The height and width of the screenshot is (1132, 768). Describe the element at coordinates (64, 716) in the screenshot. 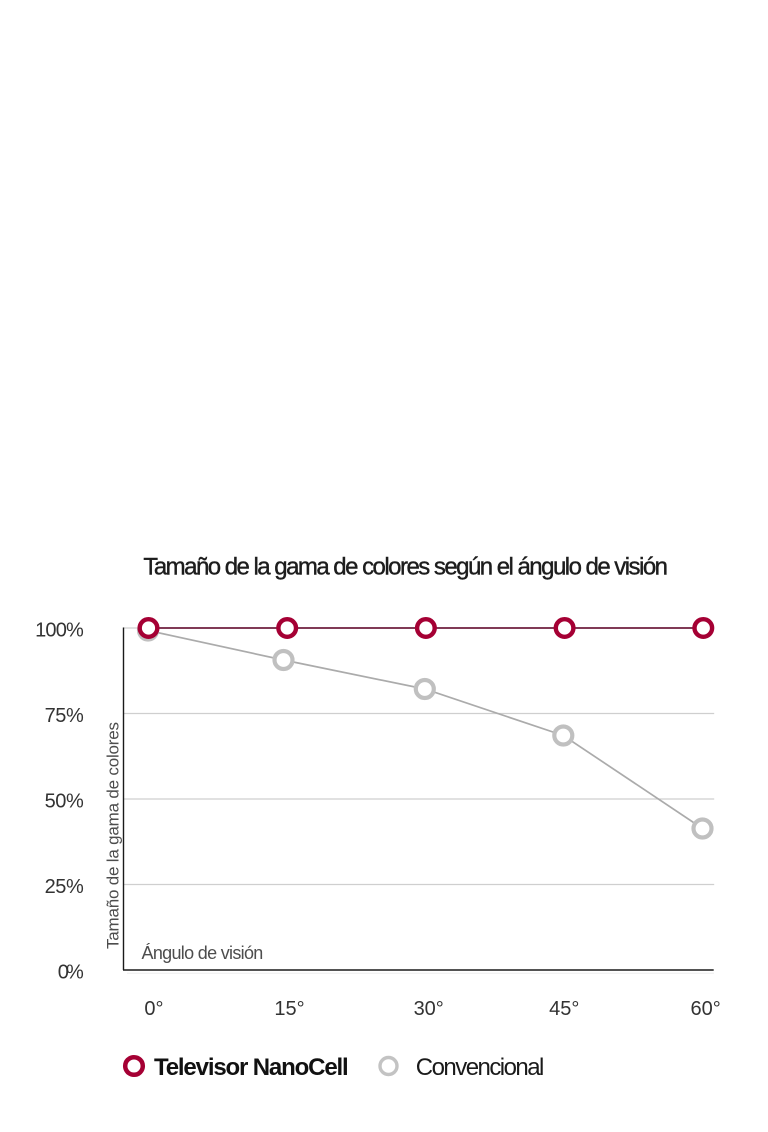

I see `svg-text: 75%` at that location.